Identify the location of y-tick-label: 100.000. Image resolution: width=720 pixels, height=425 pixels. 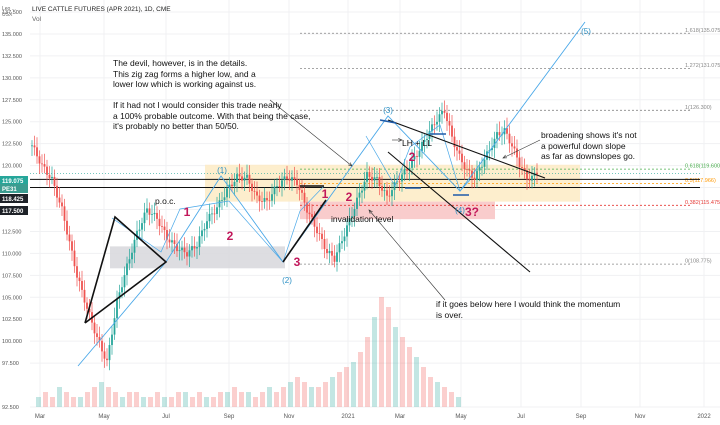
(12, 342).